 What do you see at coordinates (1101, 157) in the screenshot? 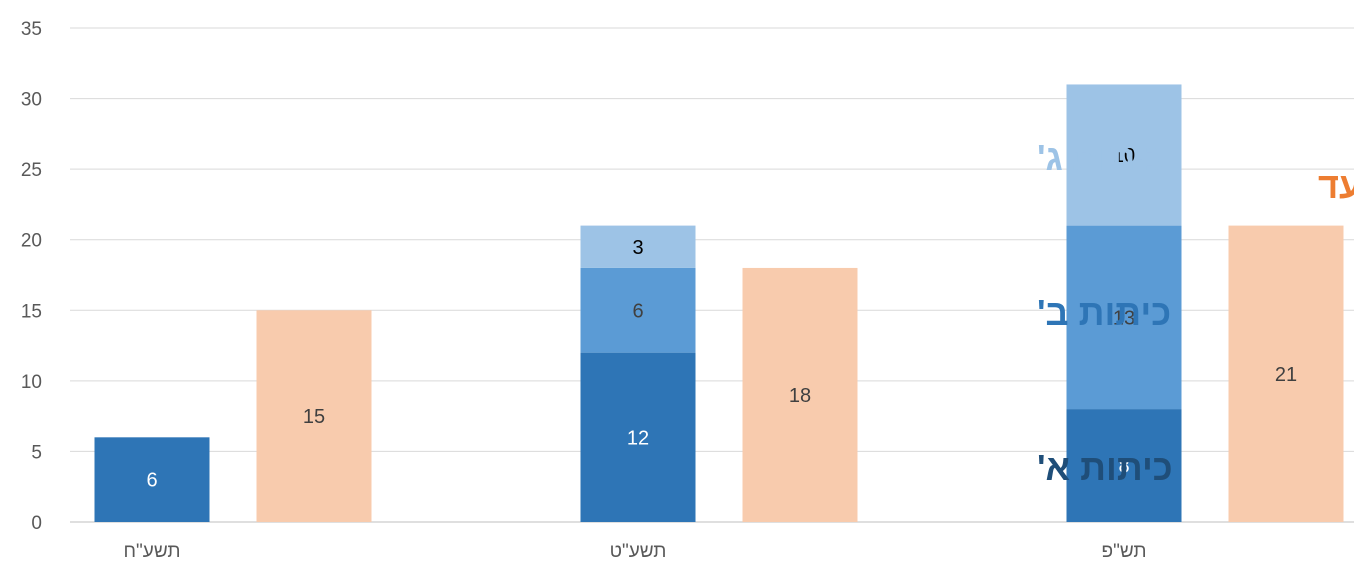
I see `annotation-grade3: כיתות ג'` at bounding box center [1101, 157].